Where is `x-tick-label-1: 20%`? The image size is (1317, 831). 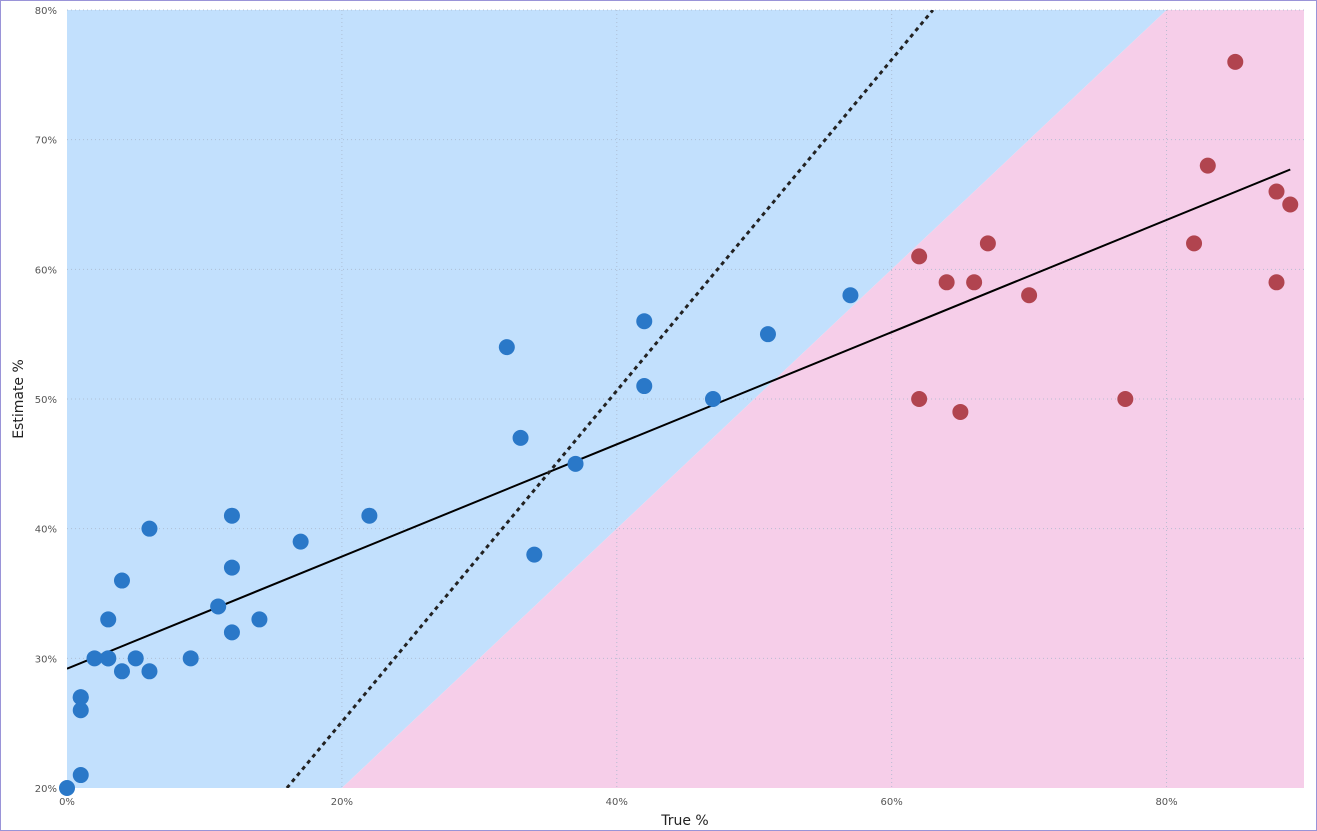 x-tick-label-1: 20% is located at coordinates (342, 802).